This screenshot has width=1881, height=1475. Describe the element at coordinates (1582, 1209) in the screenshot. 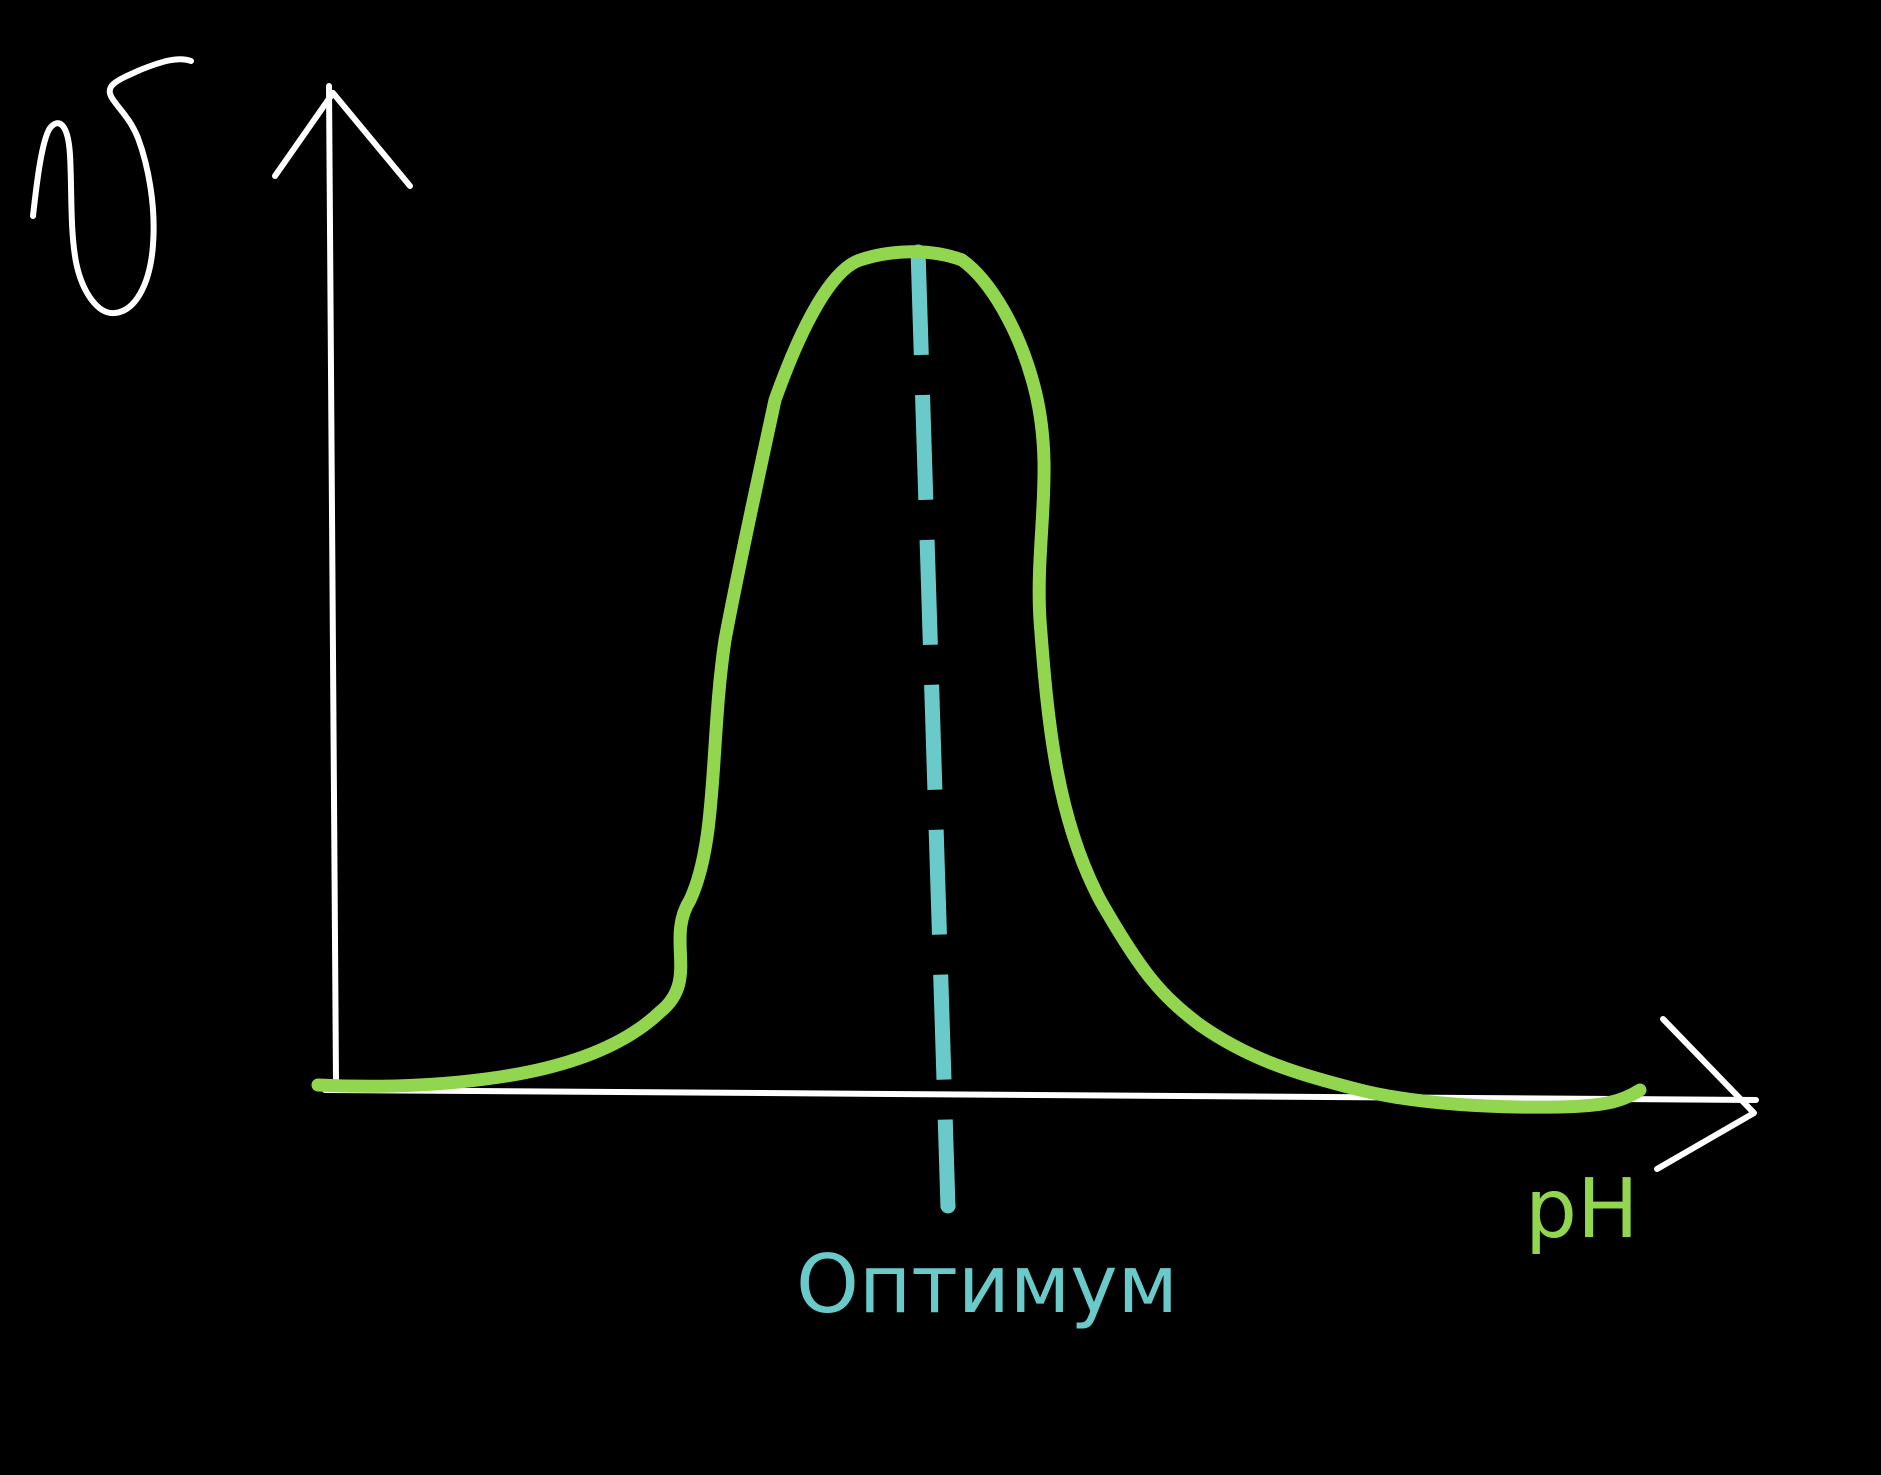

I see `x-axis-label: pH` at that location.